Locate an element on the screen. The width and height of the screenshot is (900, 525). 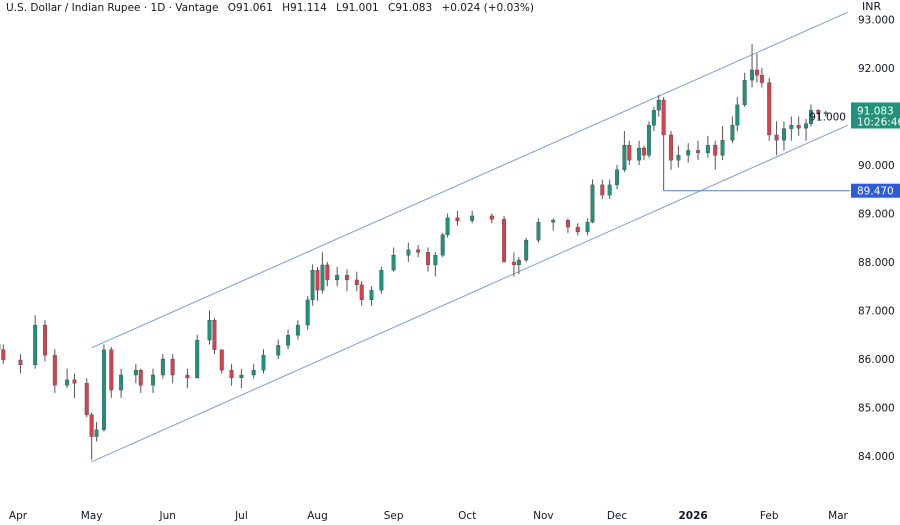
y-tick-label: 91.000 is located at coordinates (827, 118).